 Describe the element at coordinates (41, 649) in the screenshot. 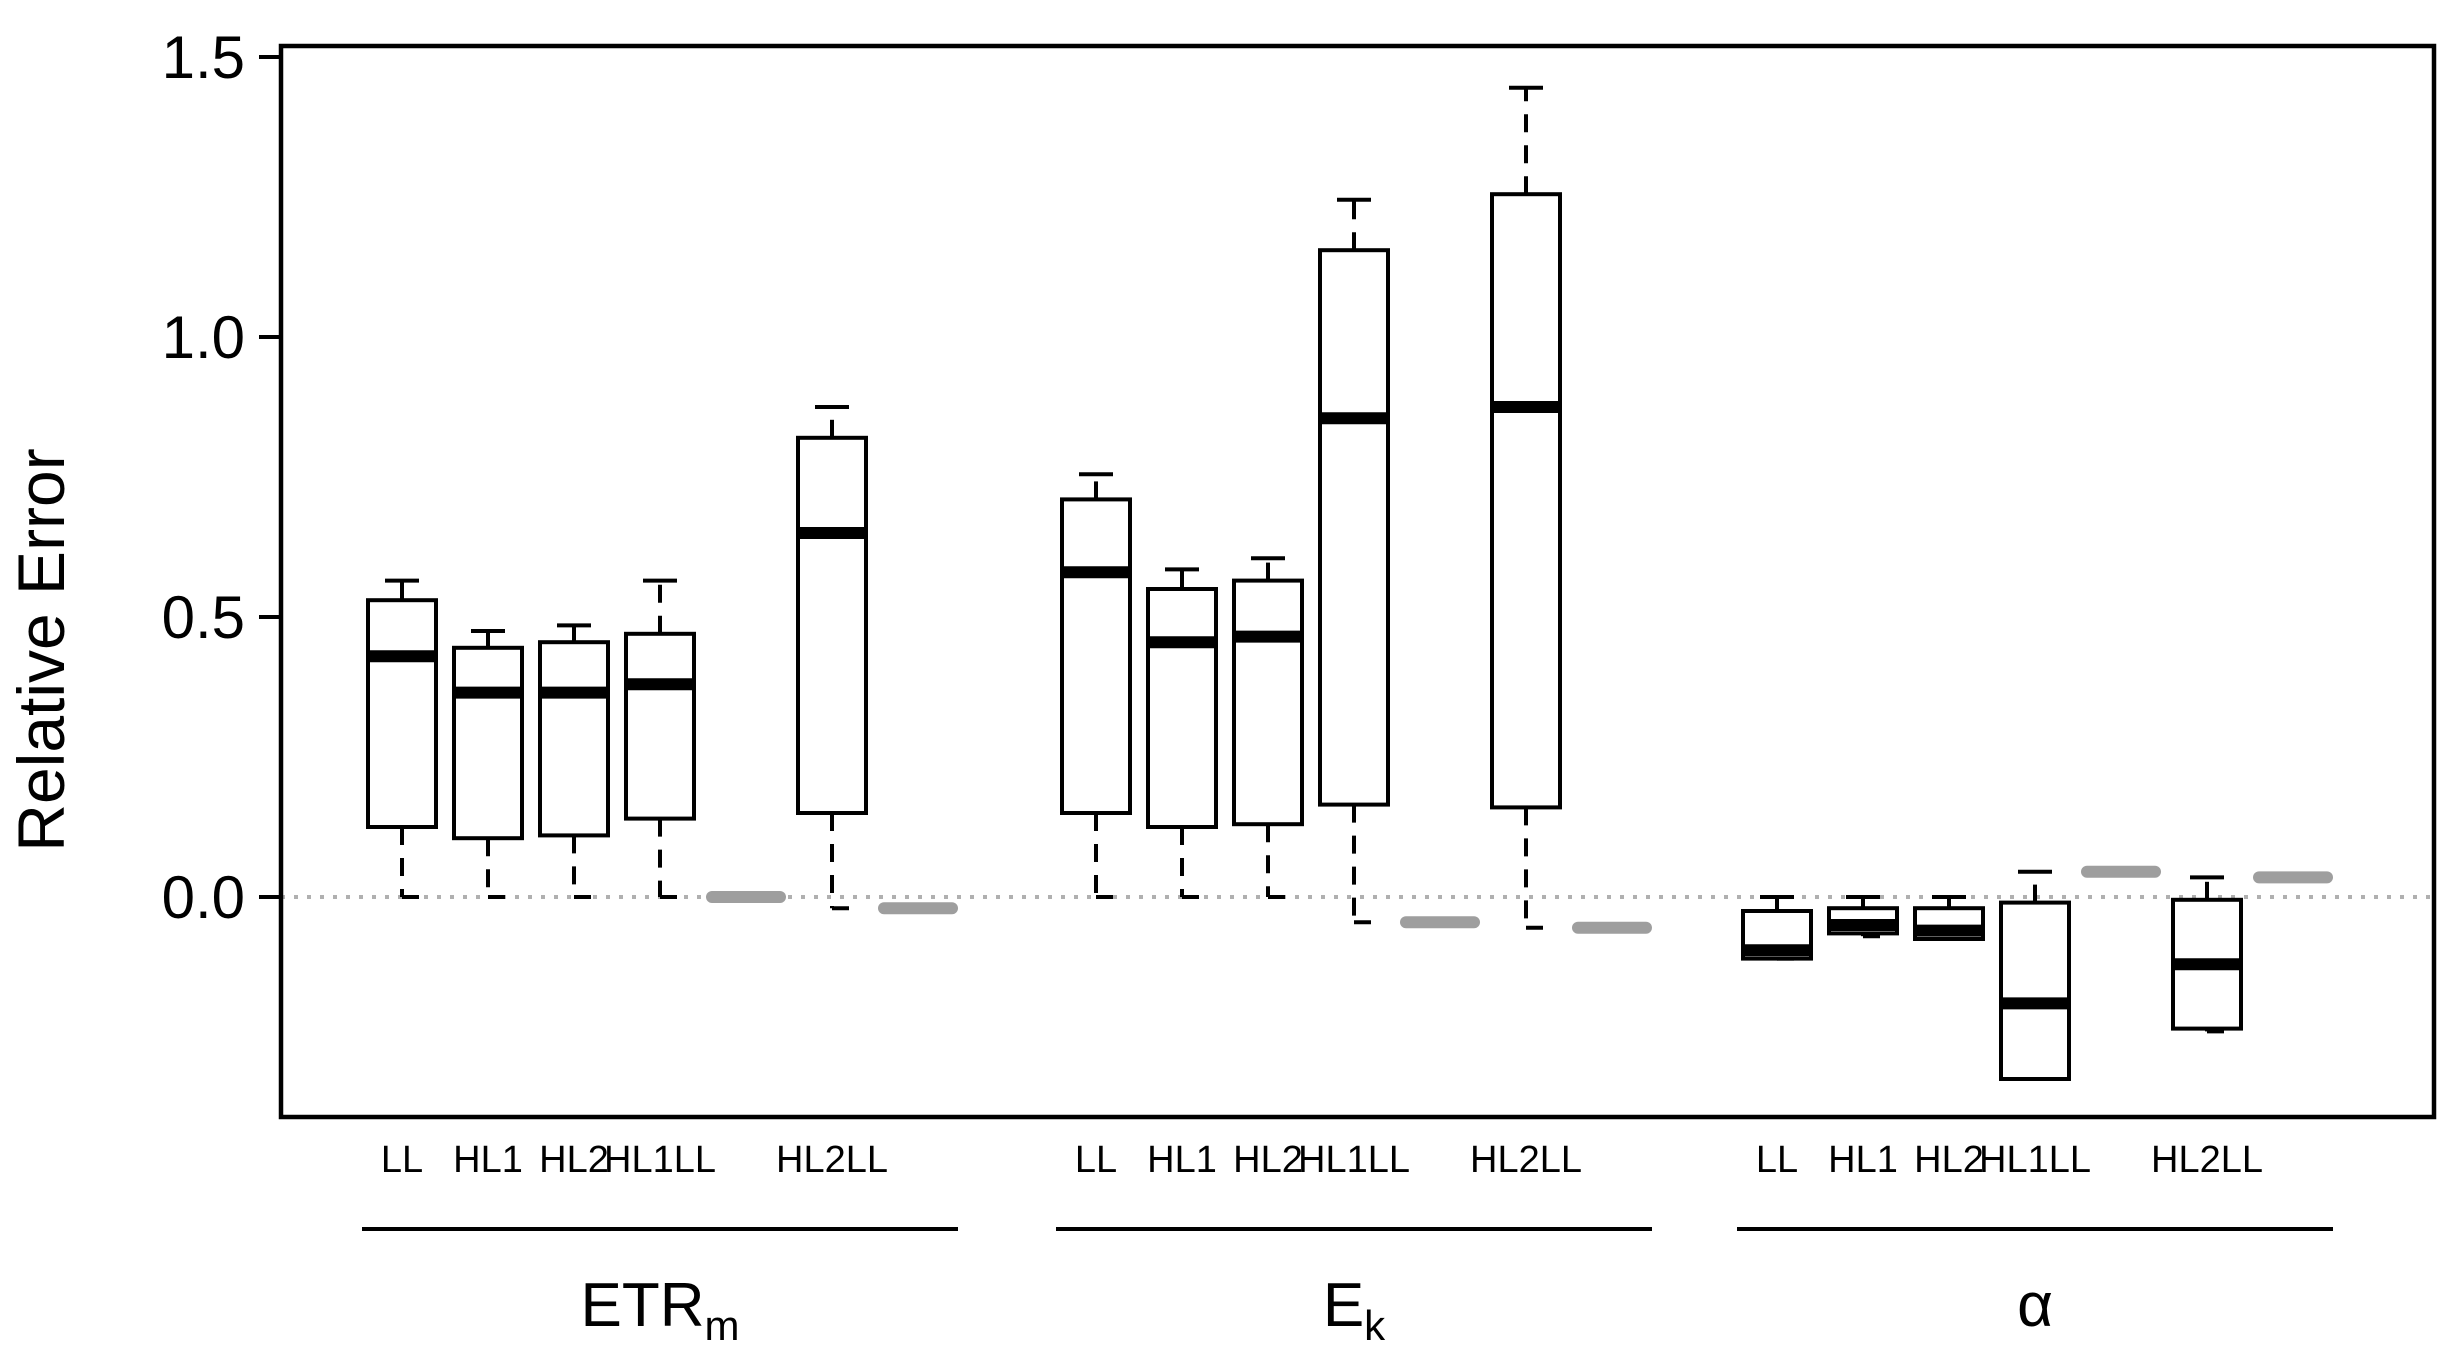

I see `y-axis-label: Relative Error` at that location.